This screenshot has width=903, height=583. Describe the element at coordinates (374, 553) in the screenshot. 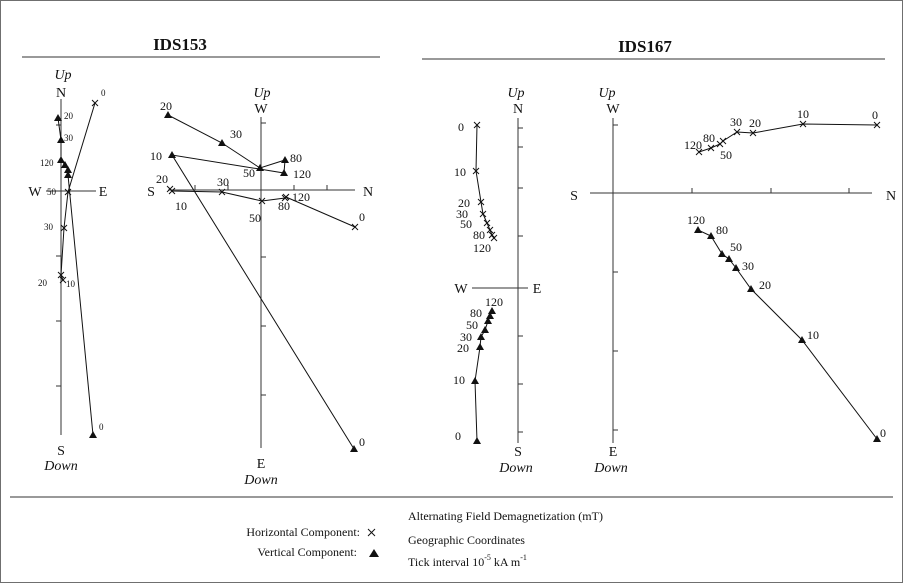

I see `triangle-marker-icon` at that location.